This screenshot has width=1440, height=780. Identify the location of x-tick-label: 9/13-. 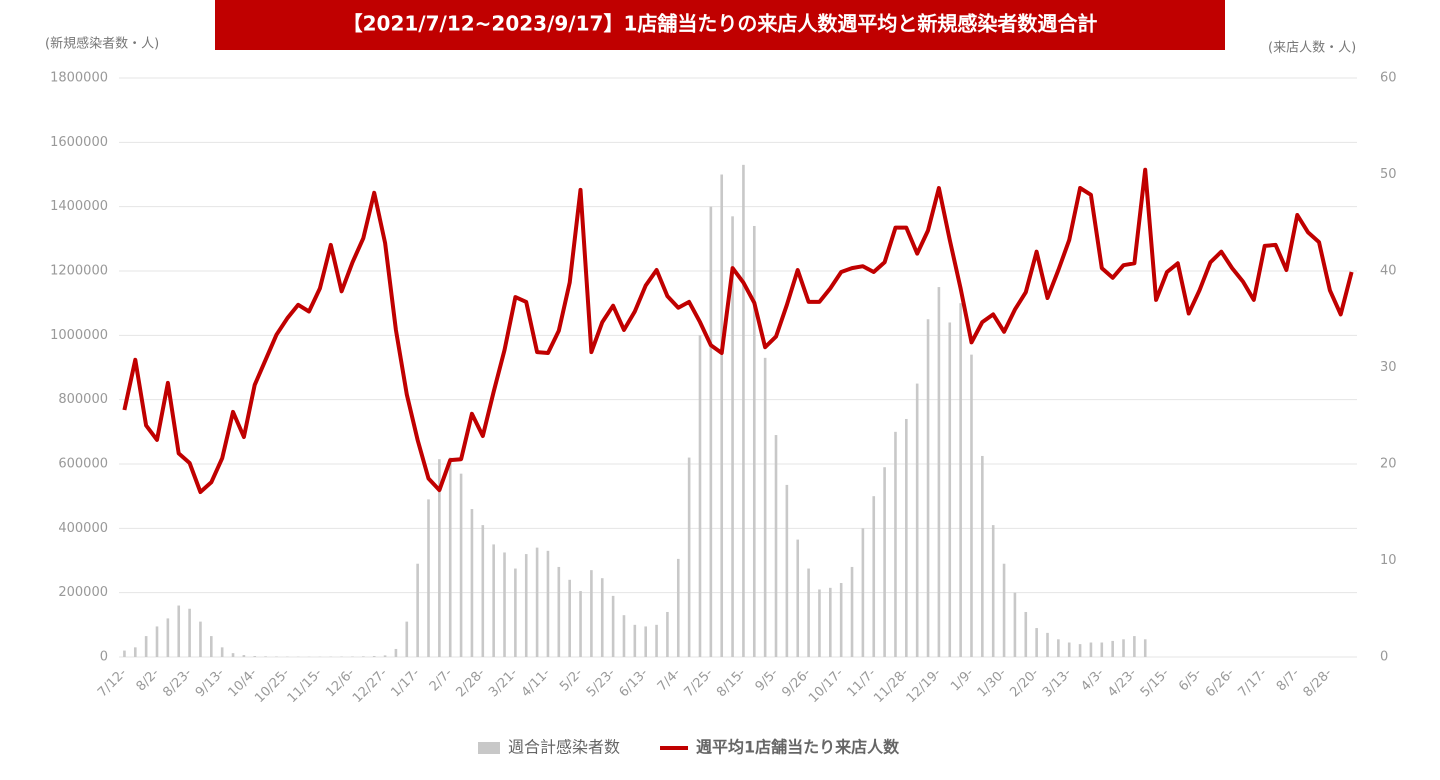
(210, 682).